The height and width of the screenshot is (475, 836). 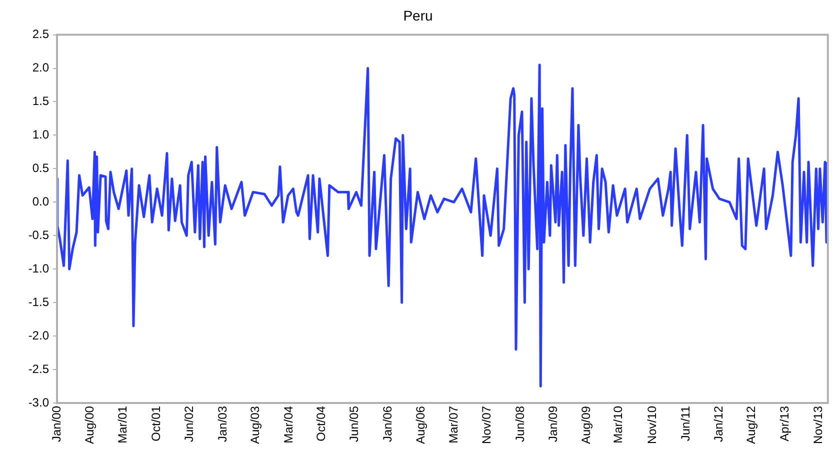 What do you see at coordinates (39, 268) in the screenshot?
I see `y-tick-label: -1.0` at bounding box center [39, 268].